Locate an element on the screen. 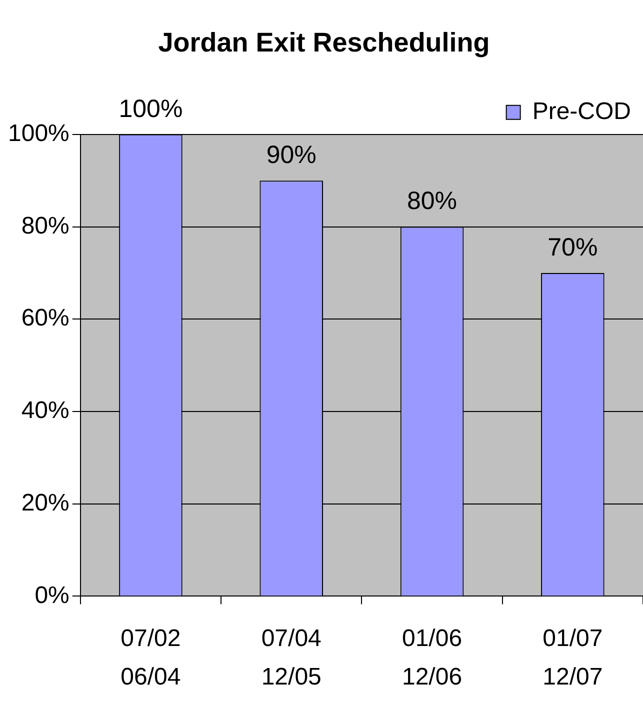  data-label: 90% is located at coordinates (291, 154).